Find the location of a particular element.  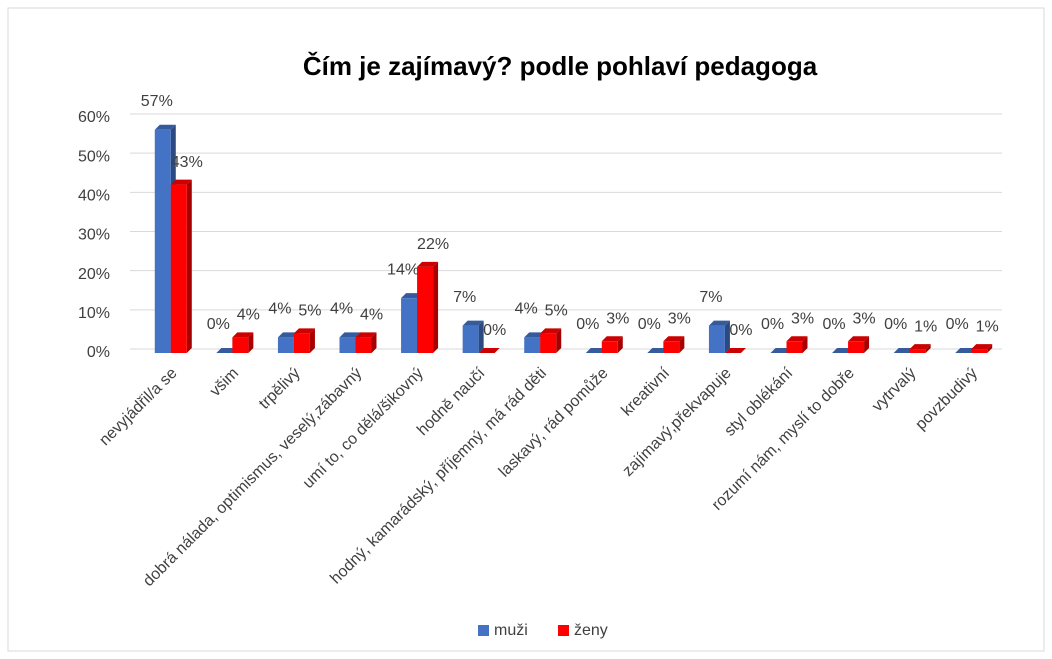

data-label: 14% is located at coordinates (403, 269).